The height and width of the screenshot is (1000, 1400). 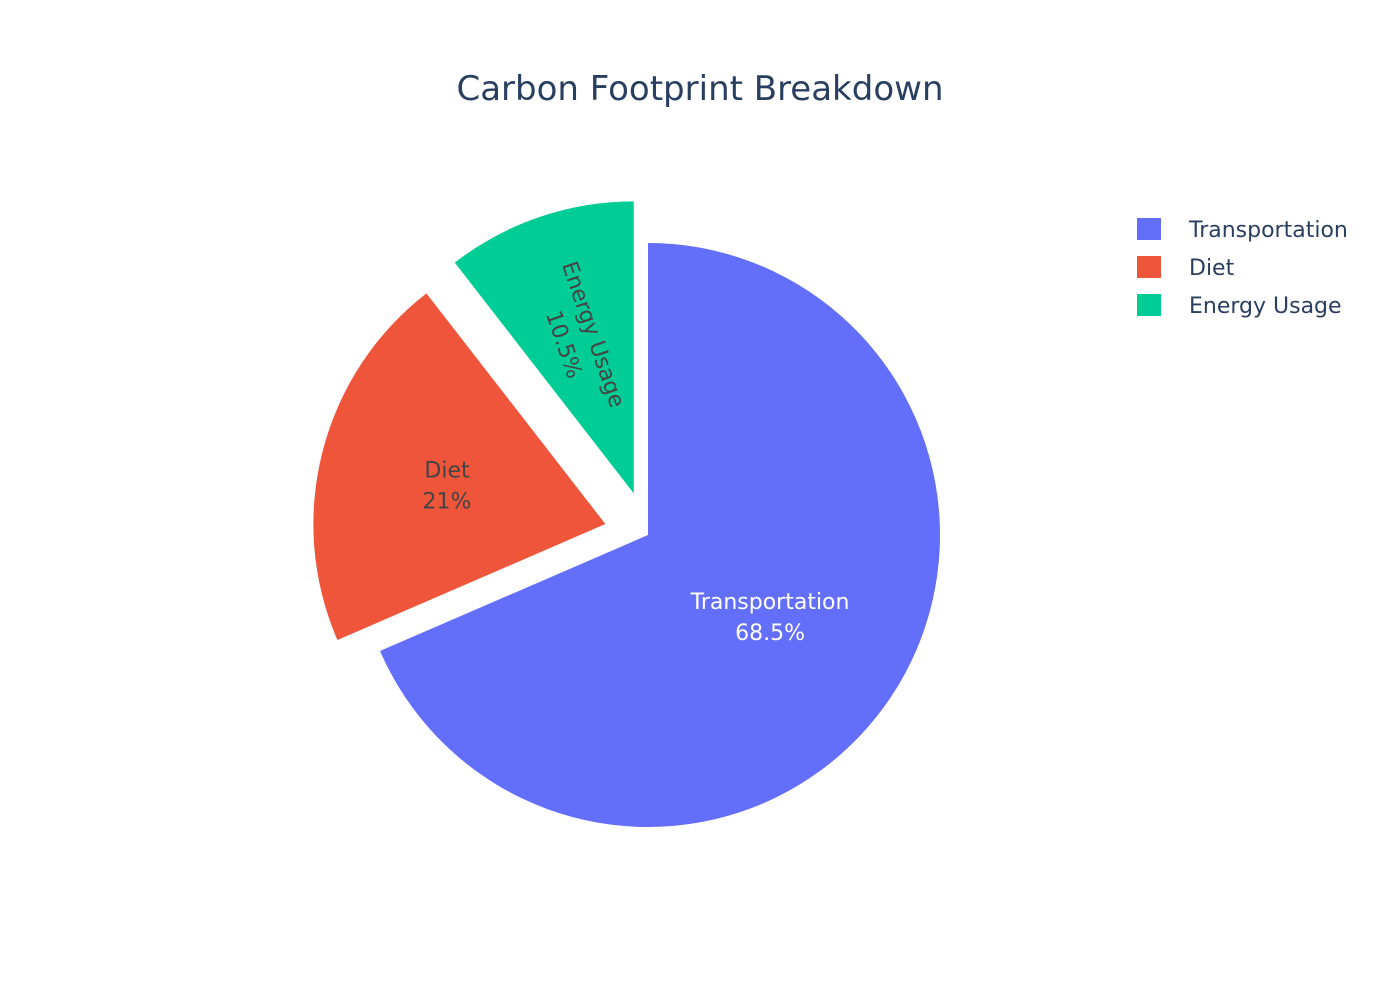 What do you see at coordinates (447, 501) in the screenshot?
I see `slice-percent-label: 21%` at bounding box center [447, 501].